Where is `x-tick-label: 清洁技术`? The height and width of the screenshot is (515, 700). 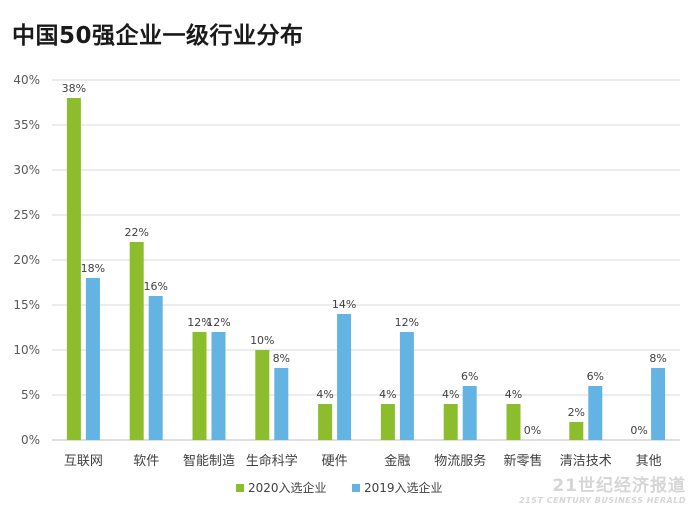
x-tick-label: 清洁技术 is located at coordinates (586, 461).